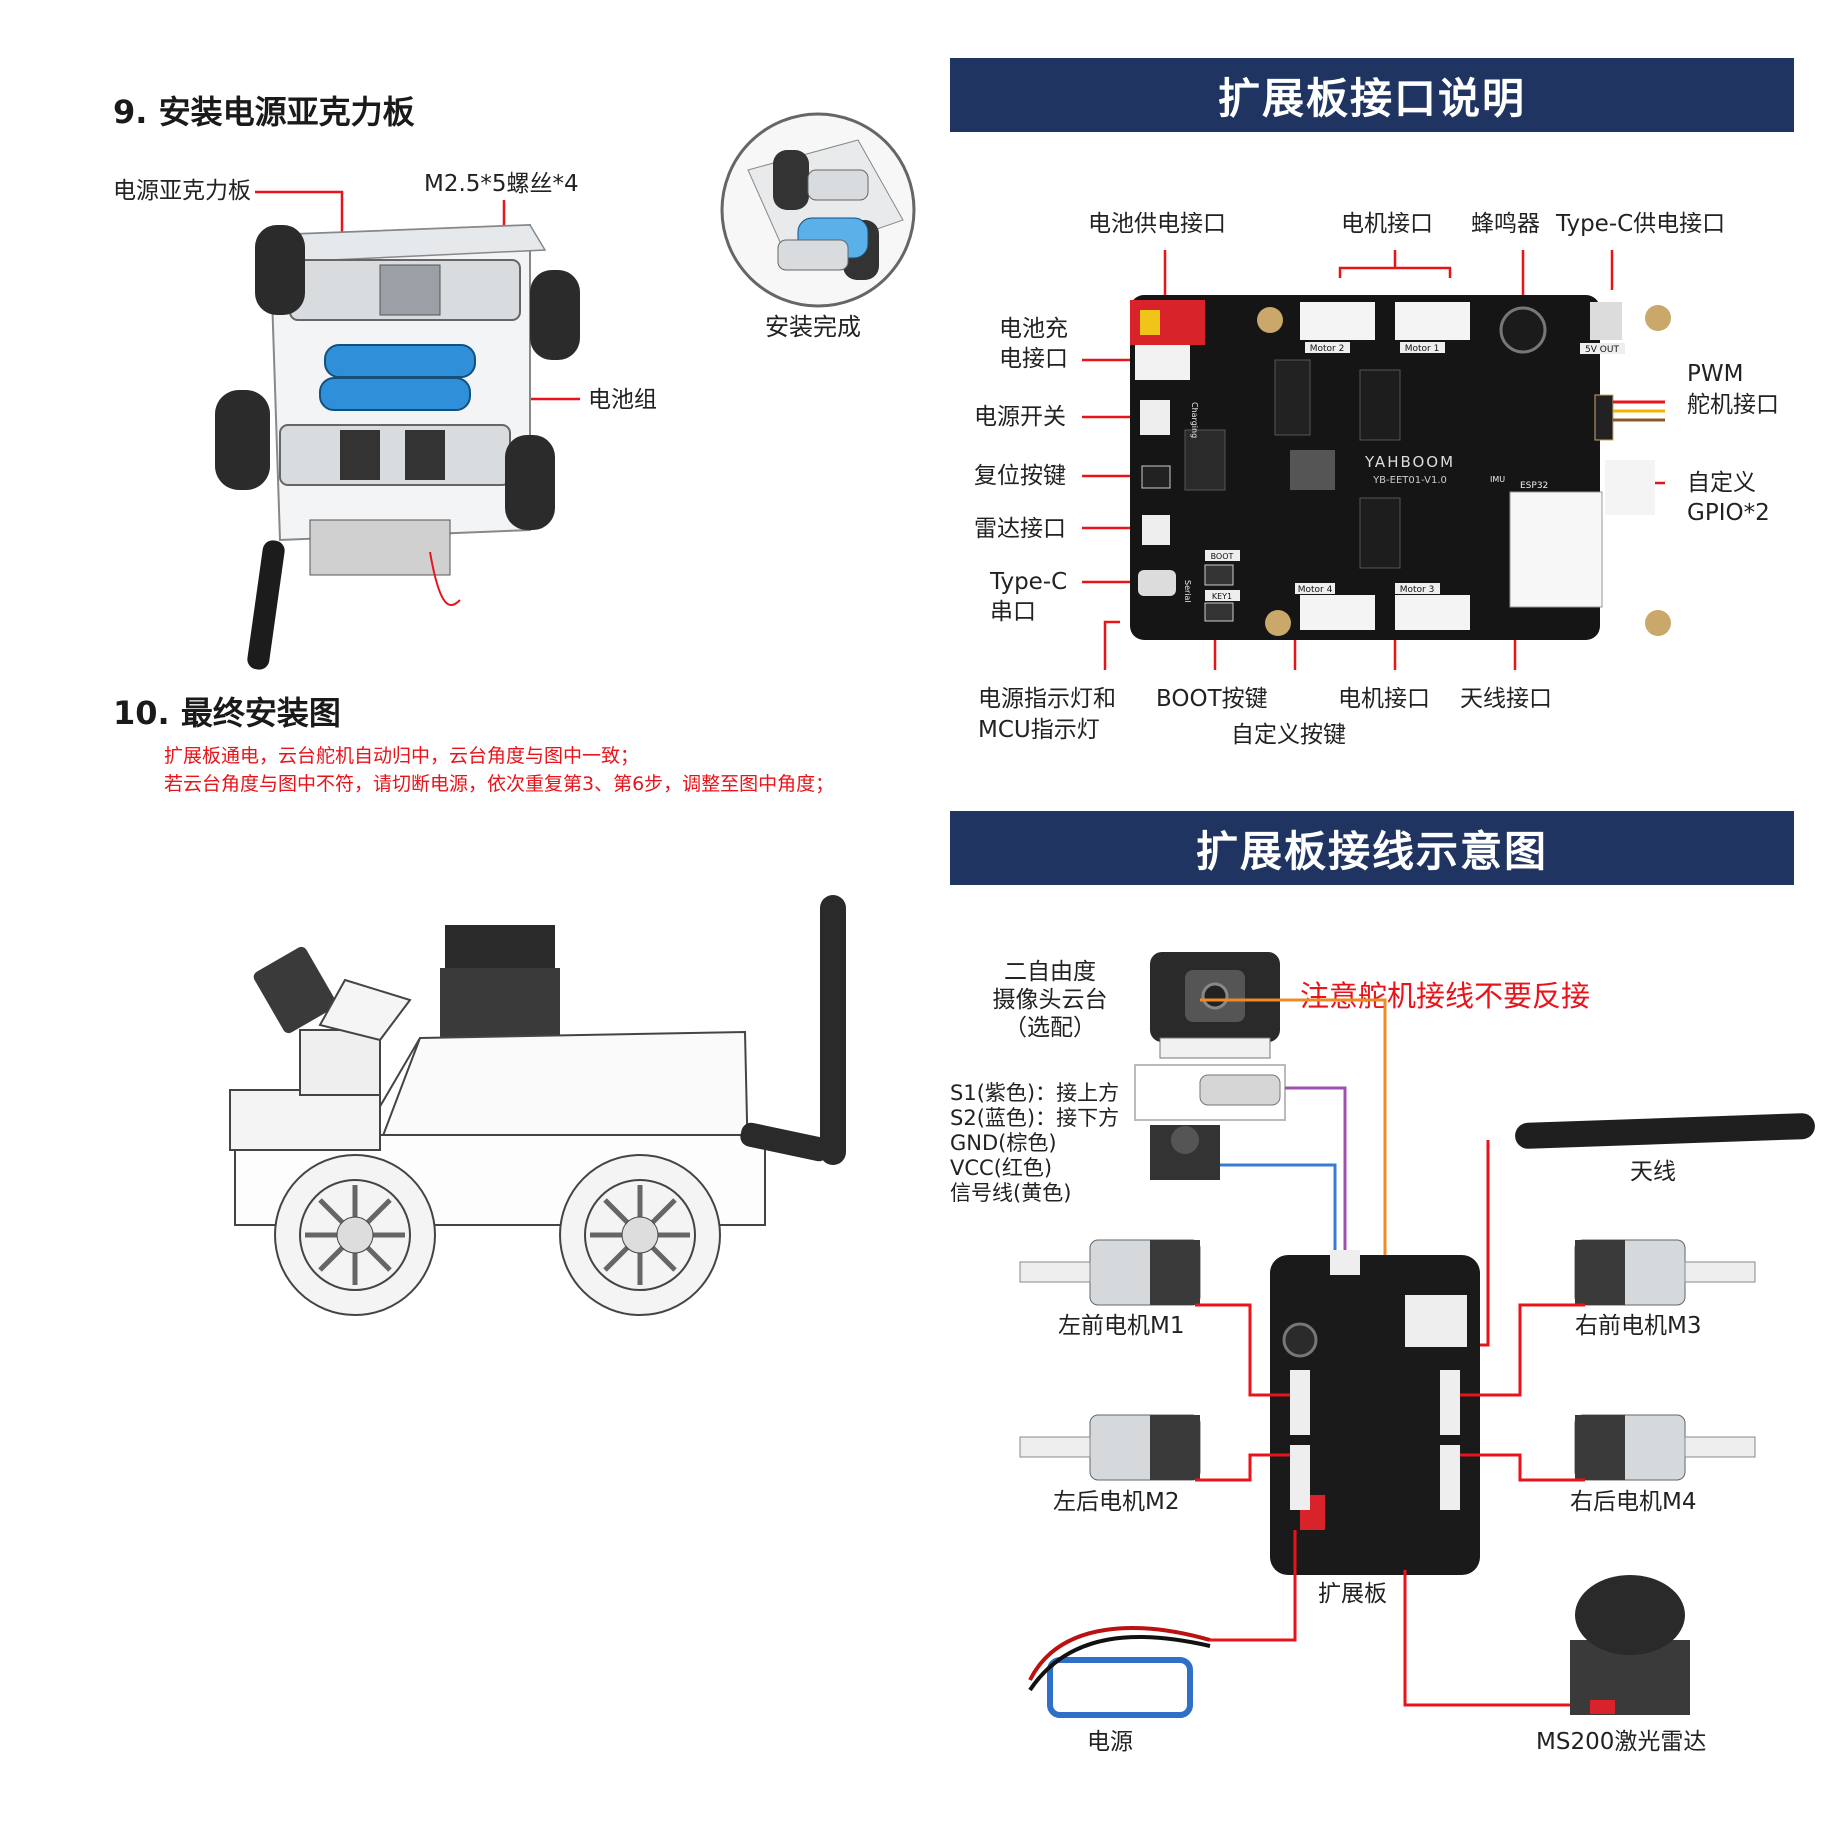 The image size is (1843, 1843). I want to click on silk-motor3: Motor 3, so click(1417, 590).